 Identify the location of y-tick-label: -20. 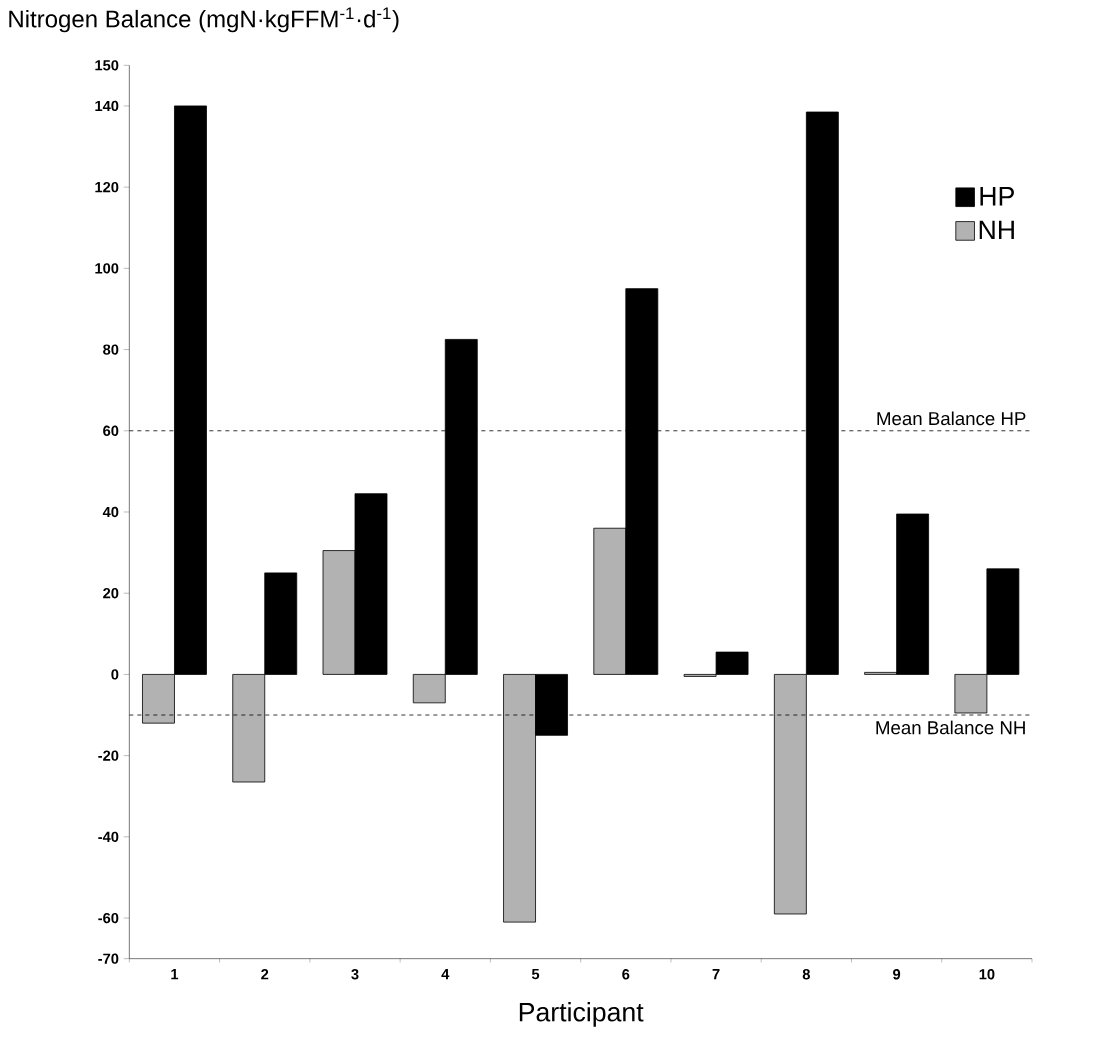
(108, 755).